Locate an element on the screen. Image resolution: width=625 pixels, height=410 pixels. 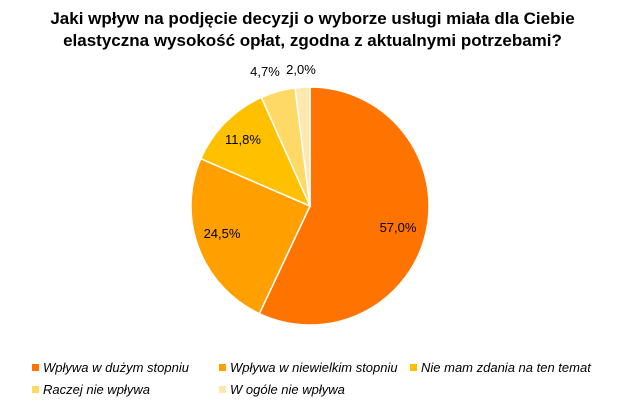
legend-label-nie-mam-zdania: Nie mam zdania na ten temat is located at coordinates (506, 367).